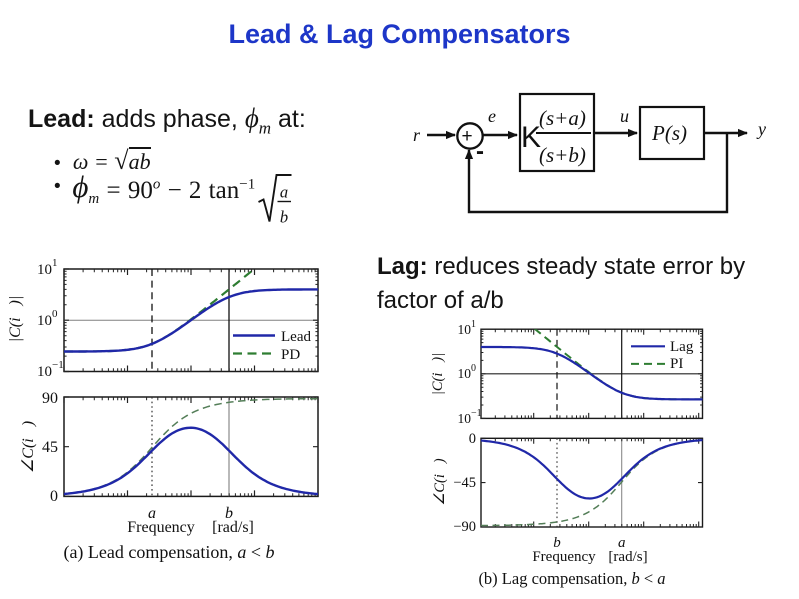 Image resolution: width=799 pixels, height=599 pixels. Describe the element at coordinates (168, 552) in the screenshot. I see `svg-text: (a) Lead compensation, a < b` at that location.